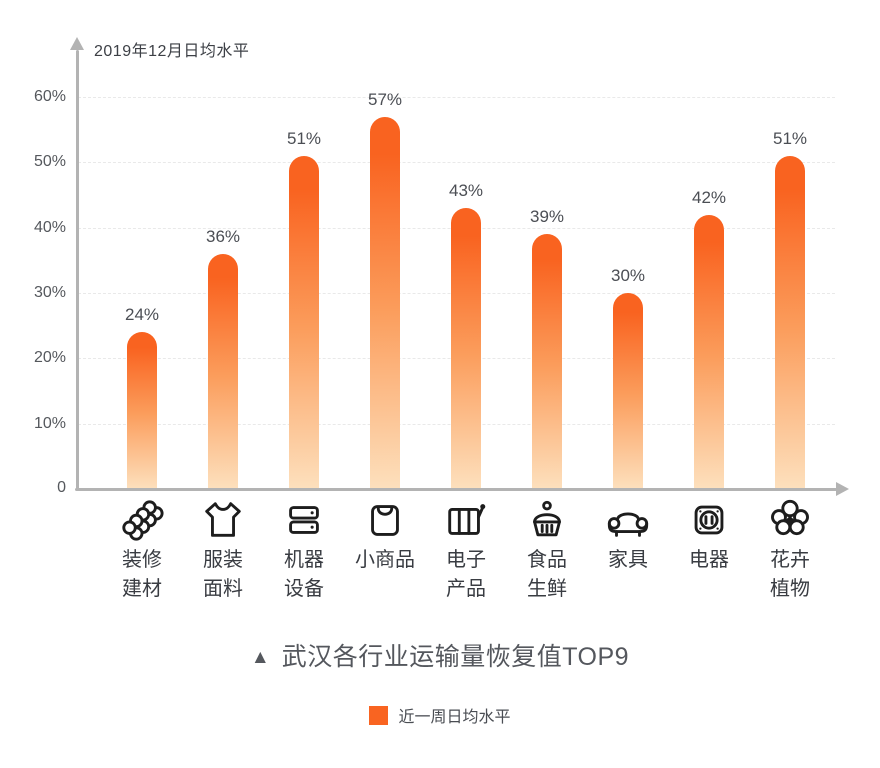  What do you see at coordinates (547, 361) in the screenshot?
I see `bar-fresh-food` at bounding box center [547, 361].